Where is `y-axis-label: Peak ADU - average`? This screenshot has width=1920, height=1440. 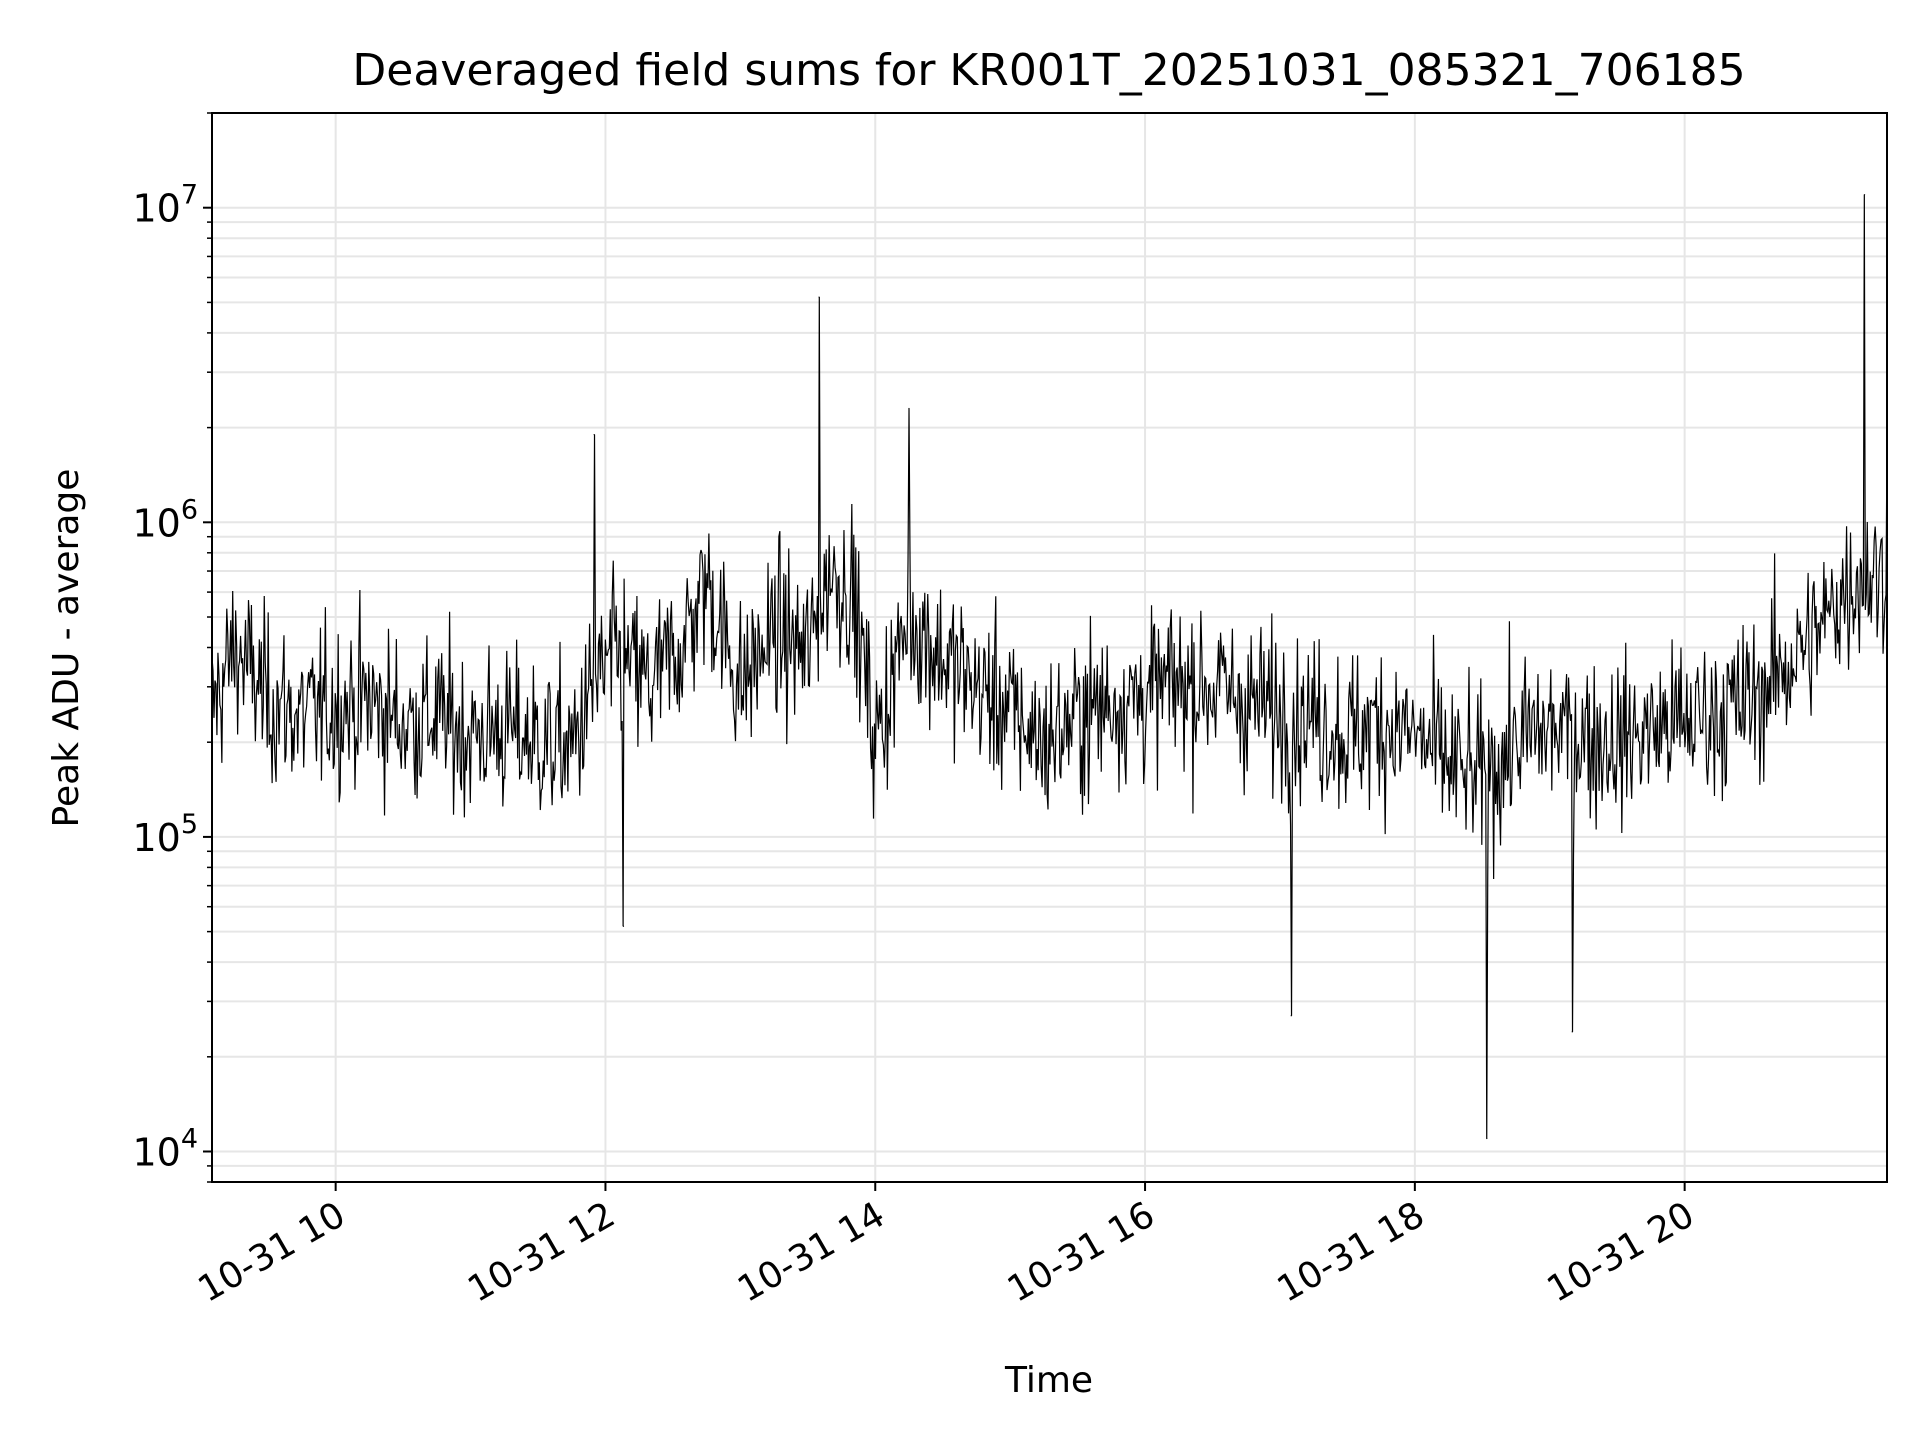 y-axis-label: Peak ADU - average is located at coordinates (66, 648).